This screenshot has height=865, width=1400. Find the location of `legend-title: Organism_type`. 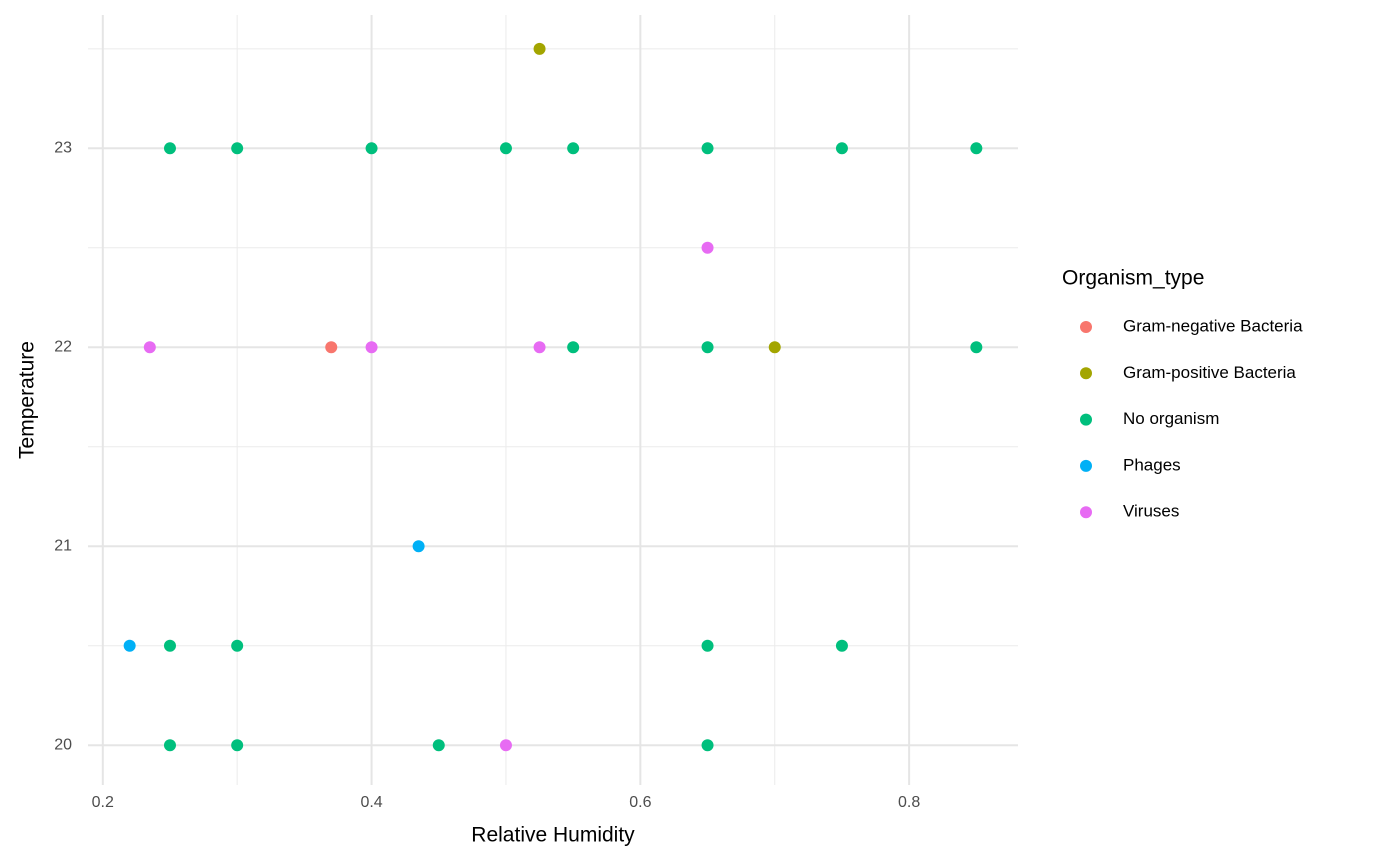

legend-title: Organism_type is located at coordinates (1133, 278).